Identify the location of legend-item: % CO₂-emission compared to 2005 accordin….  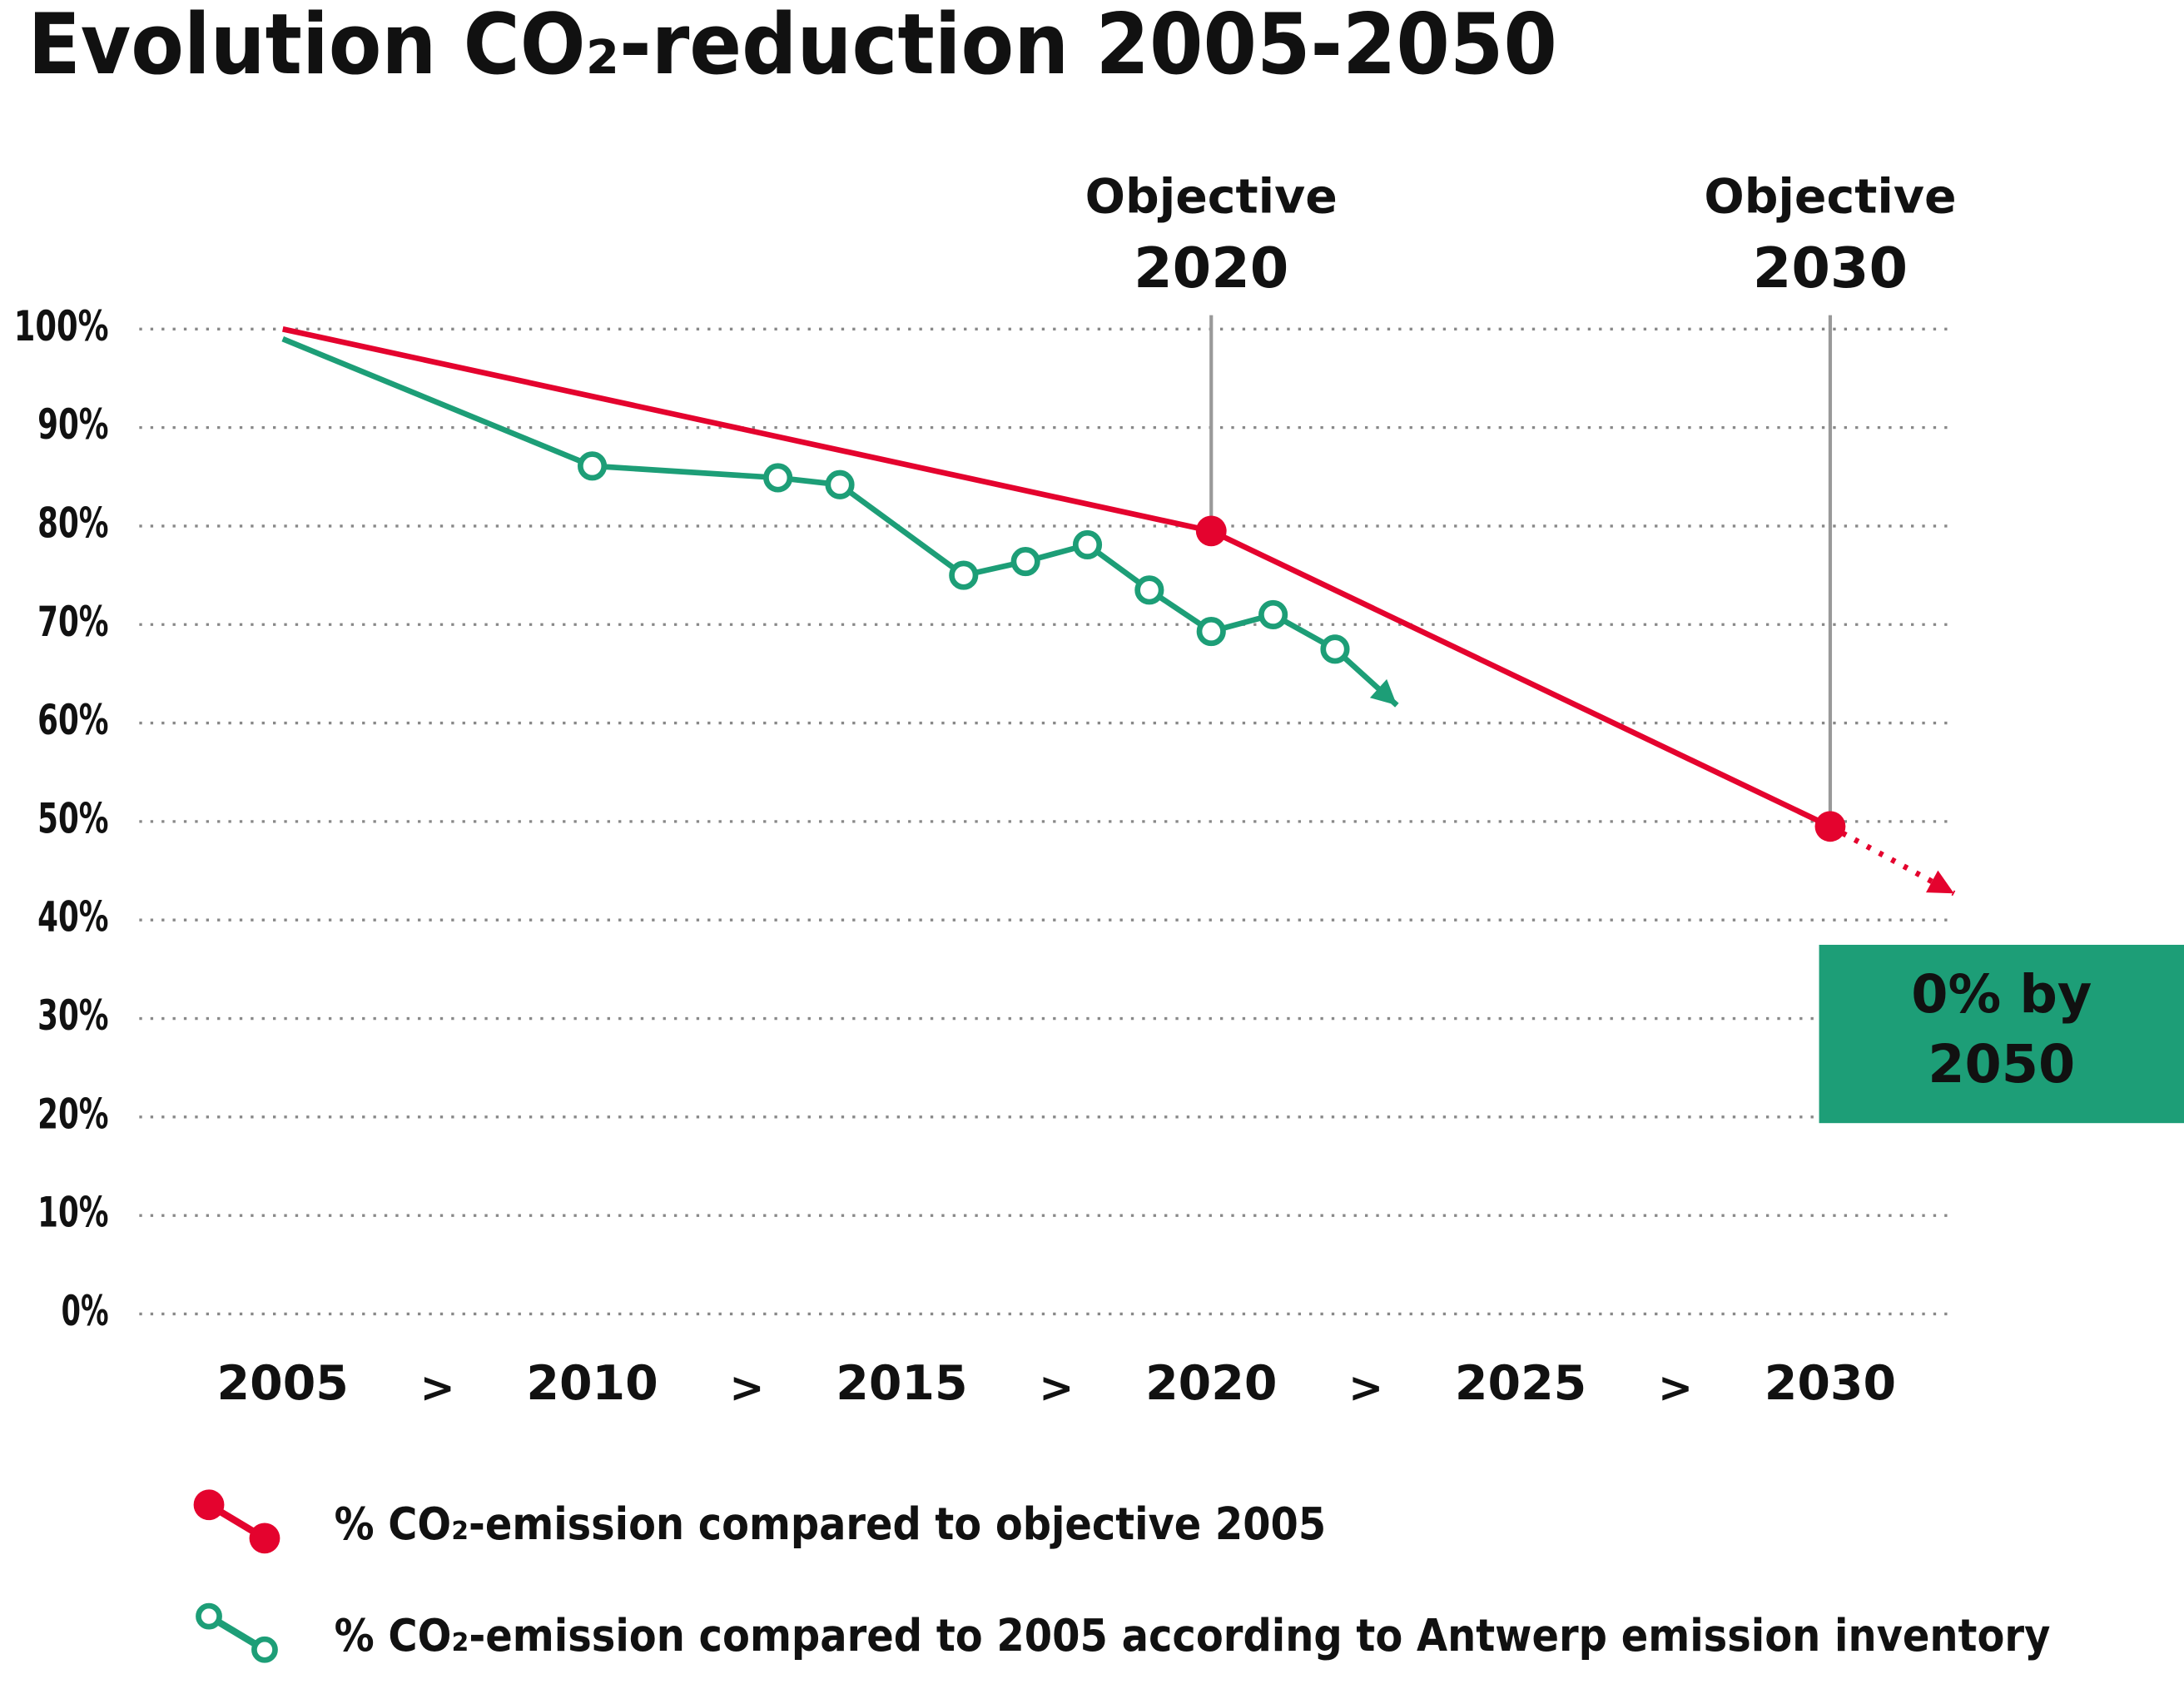
(1123, 1633).